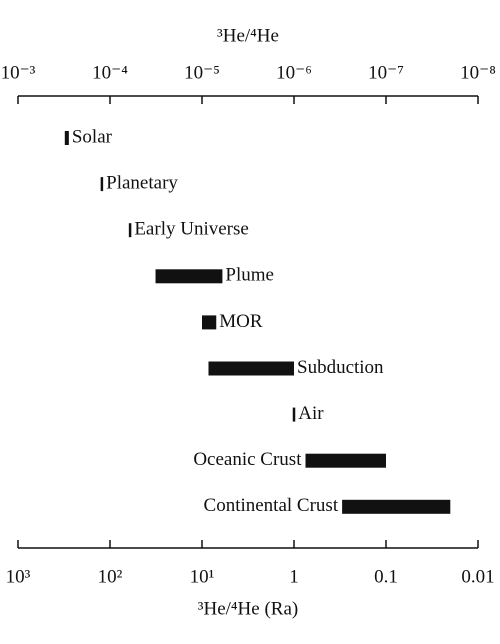 The width and height of the screenshot is (500, 644). I want to click on bar-label: Solar, so click(92, 136).